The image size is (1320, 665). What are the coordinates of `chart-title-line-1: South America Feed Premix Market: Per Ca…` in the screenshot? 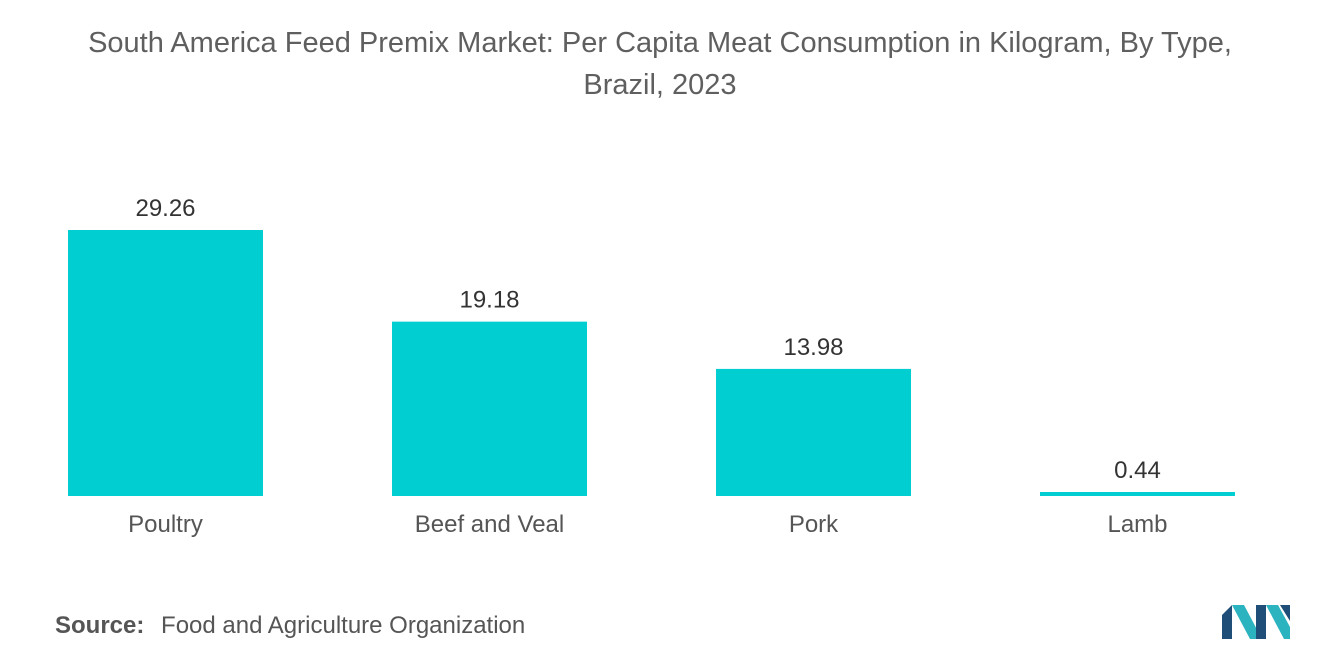 It's located at (660, 43).